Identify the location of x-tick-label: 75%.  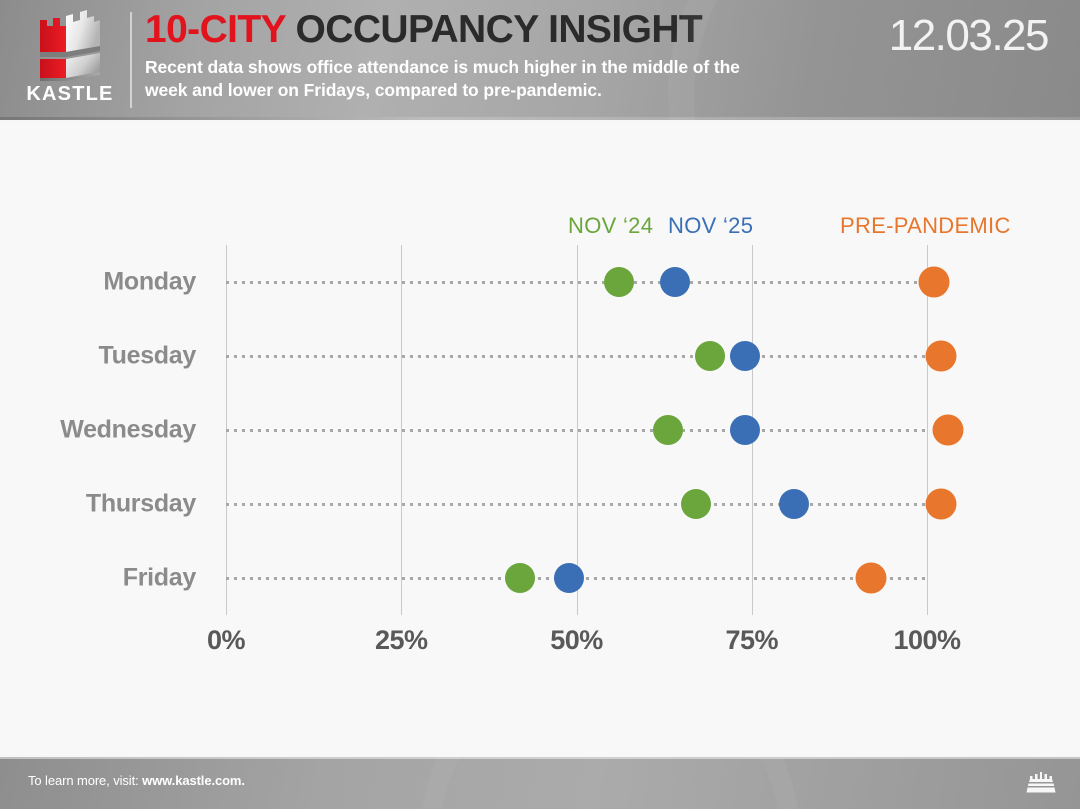
(752, 640).